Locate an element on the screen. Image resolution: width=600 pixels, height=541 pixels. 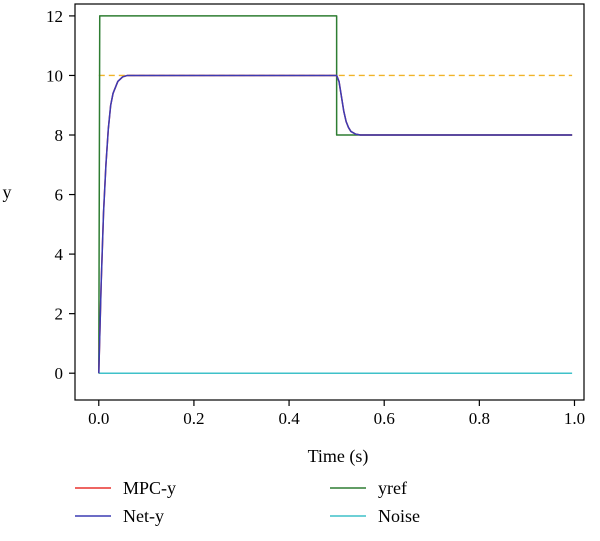
x-tick-label: 0.6 is located at coordinates (384, 418).